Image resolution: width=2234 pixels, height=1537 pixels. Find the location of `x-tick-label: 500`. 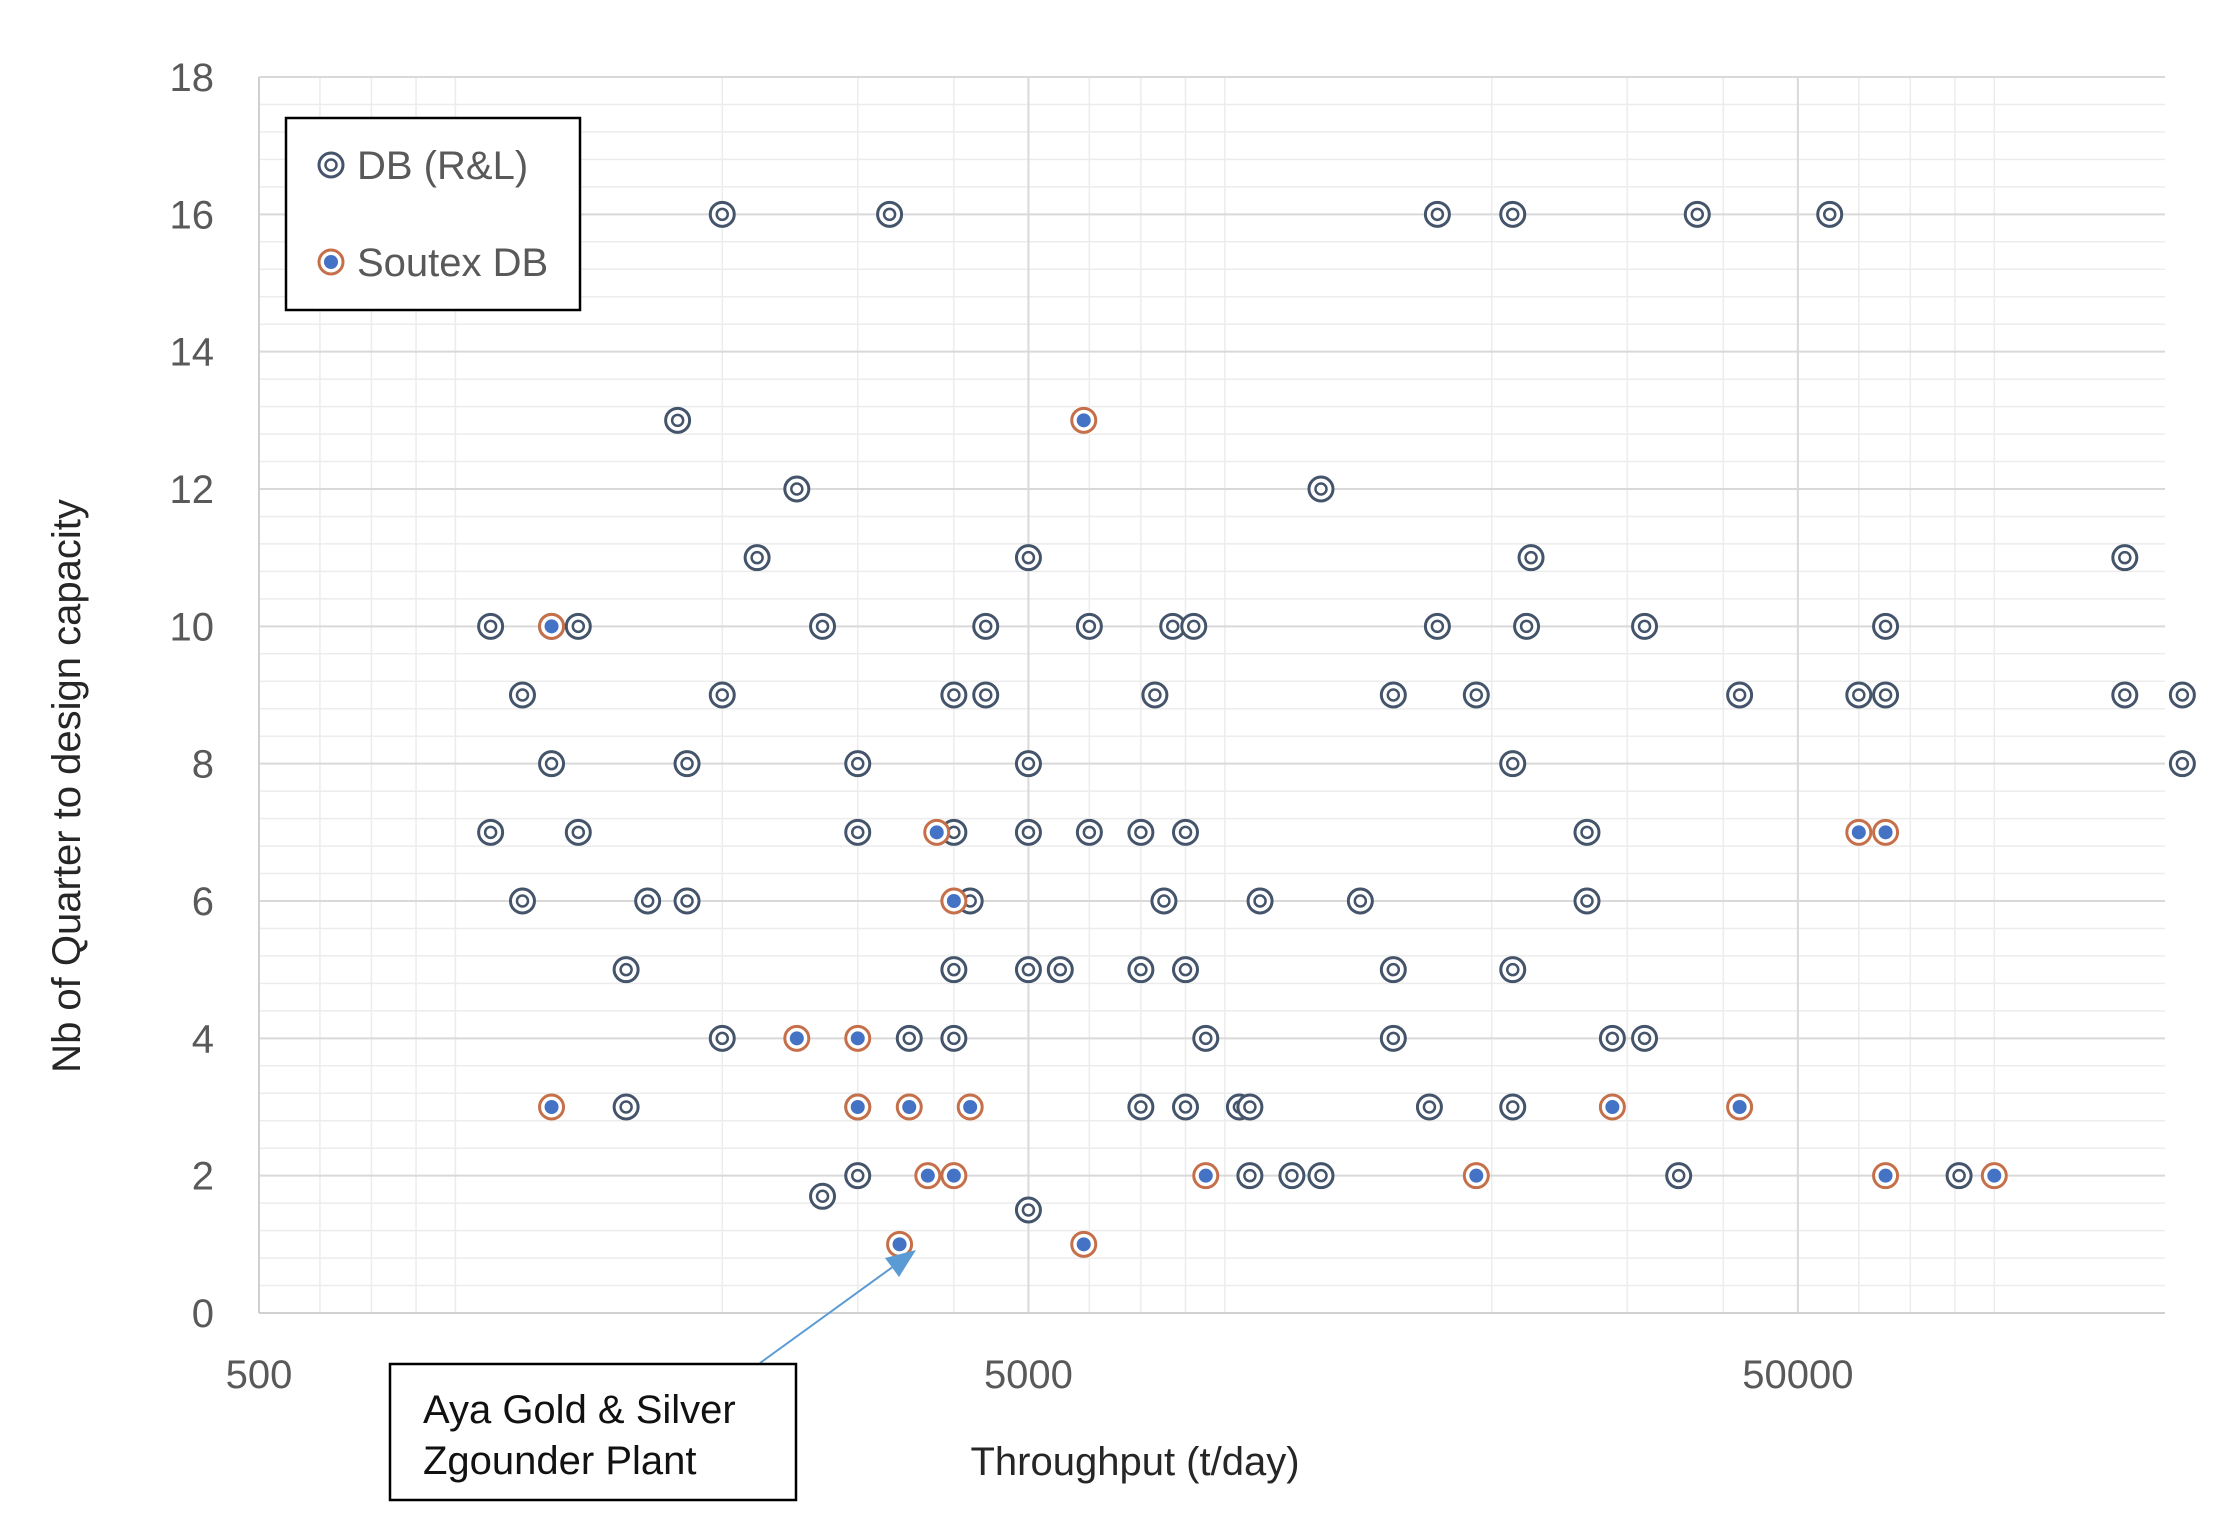

x-tick-label: 500 is located at coordinates (259, 1375).